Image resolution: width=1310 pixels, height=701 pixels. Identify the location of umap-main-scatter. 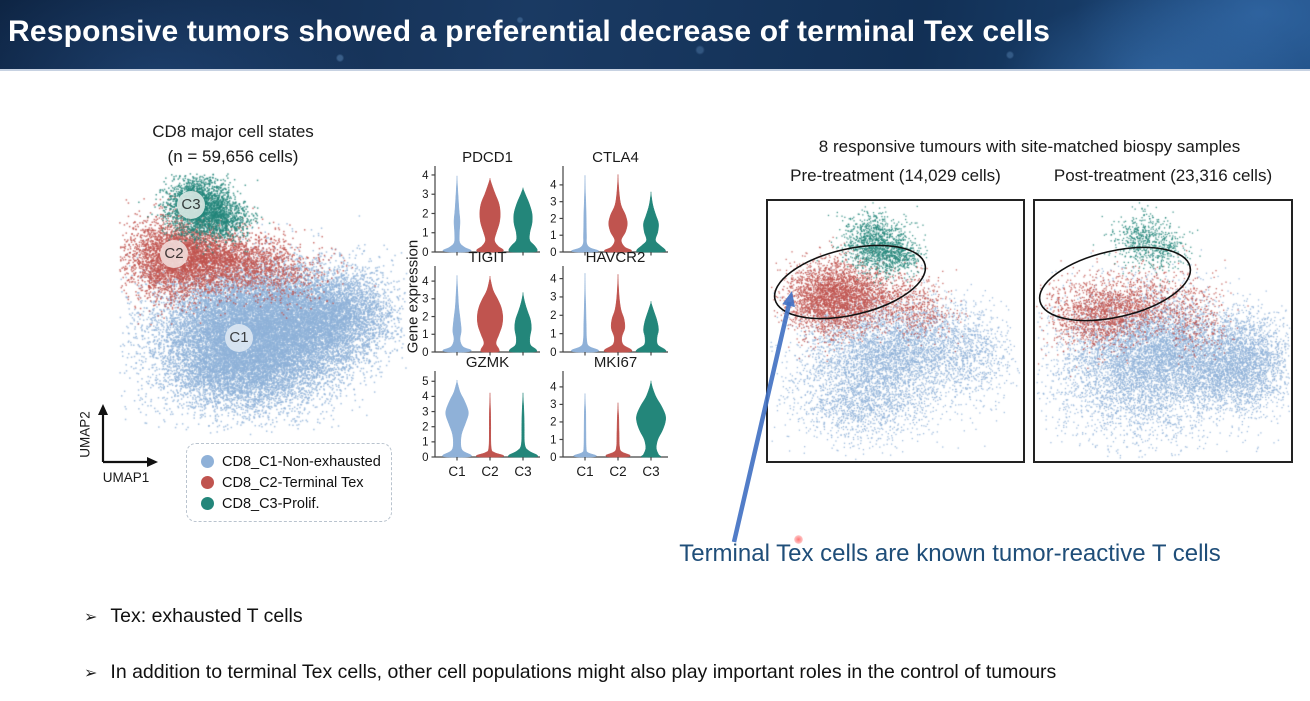
(263, 304).